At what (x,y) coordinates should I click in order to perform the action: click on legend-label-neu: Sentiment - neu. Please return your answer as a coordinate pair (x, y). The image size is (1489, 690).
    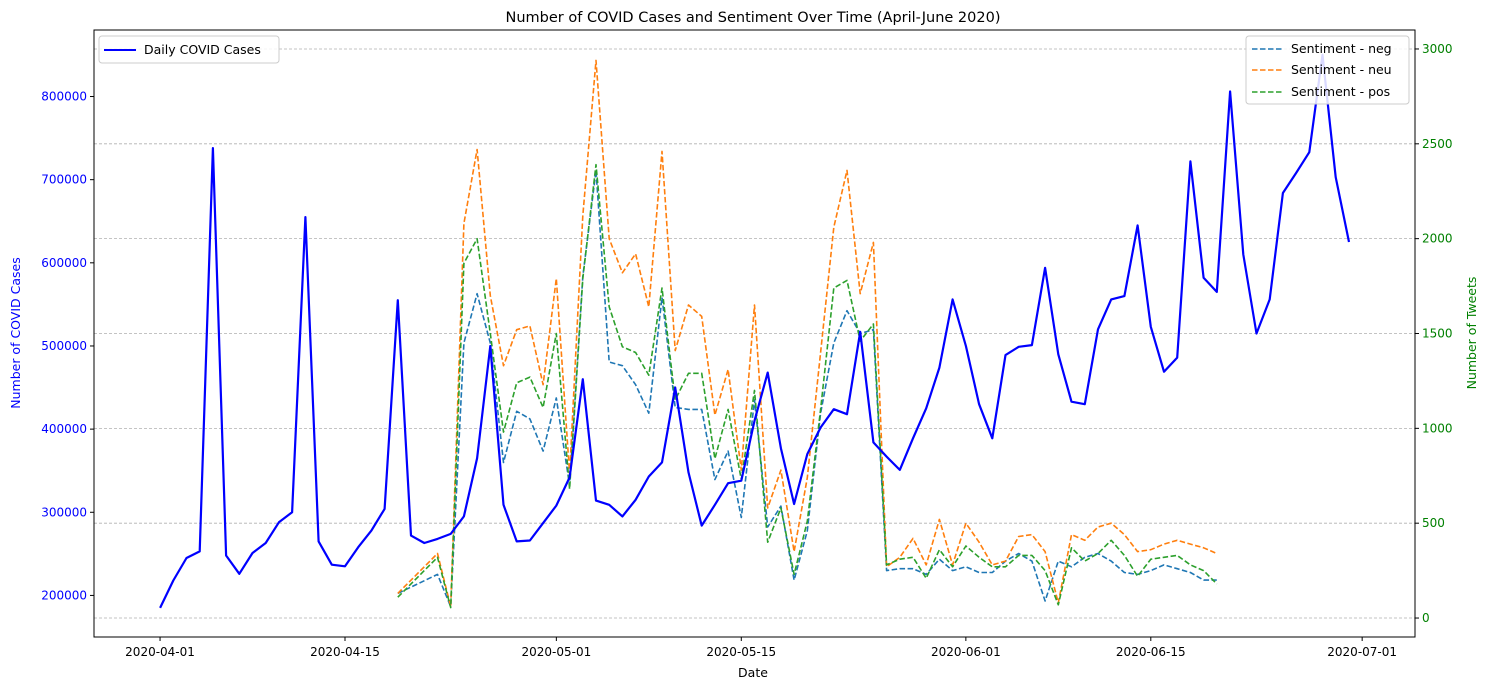
    Looking at the image, I should click on (1341, 69).